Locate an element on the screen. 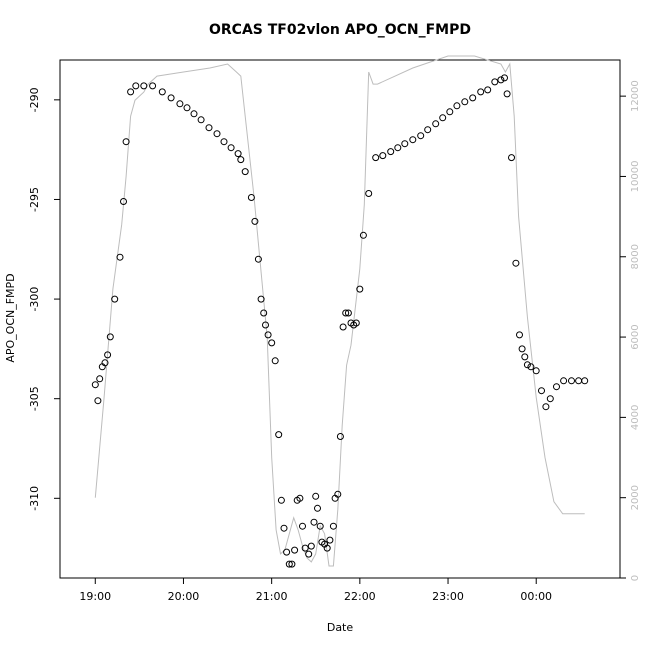  y-tick-label: -300 is located at coordinates (34, 299).